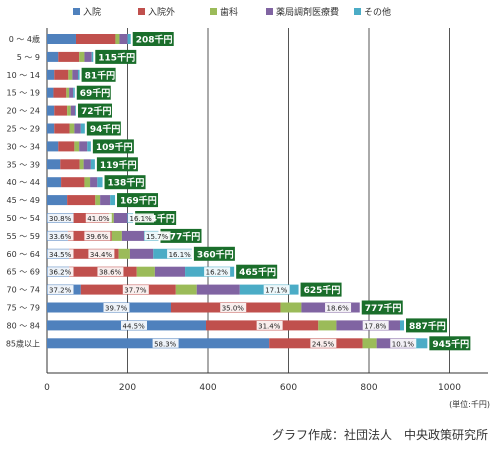 The image size is (500, 450). I want to click on segment-label: 30.8%, so click(60, 219).